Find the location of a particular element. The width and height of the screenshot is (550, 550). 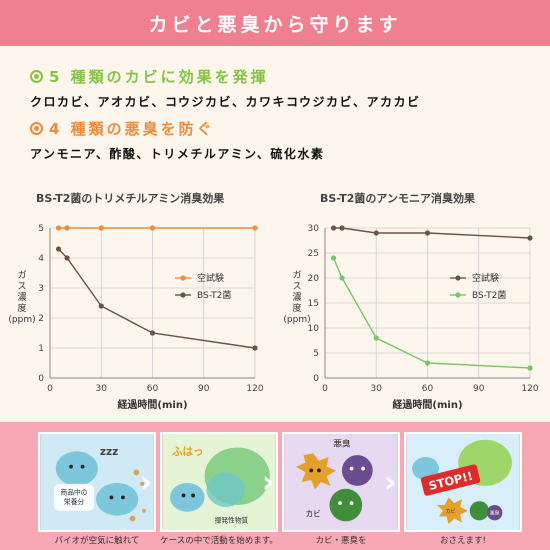

active-bacteria-icon: ふはっ 揮発性物質 is located at coordinates (219, 482).